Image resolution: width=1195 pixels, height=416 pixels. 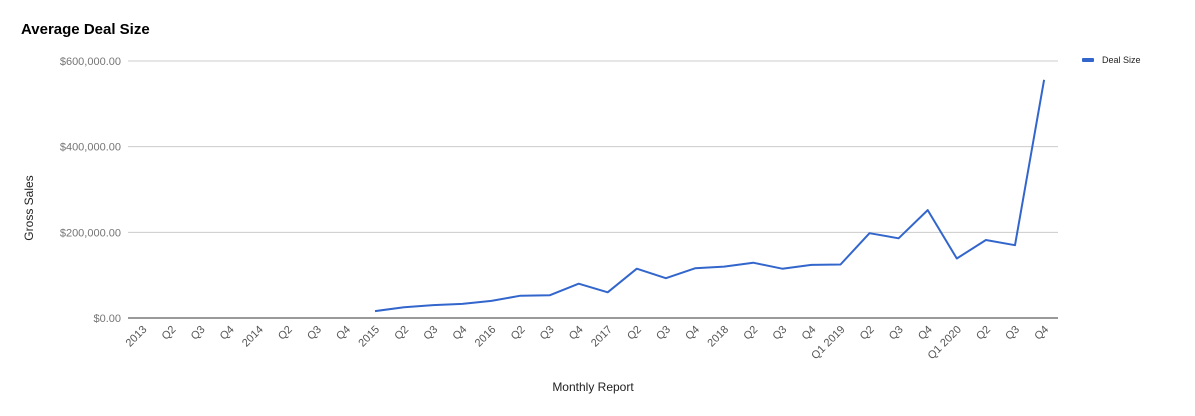 What do you see at coordinates (90, 148) in the screenshot?
I see `y-tick-label: $400,000.00` at bounding box center [90, 148].